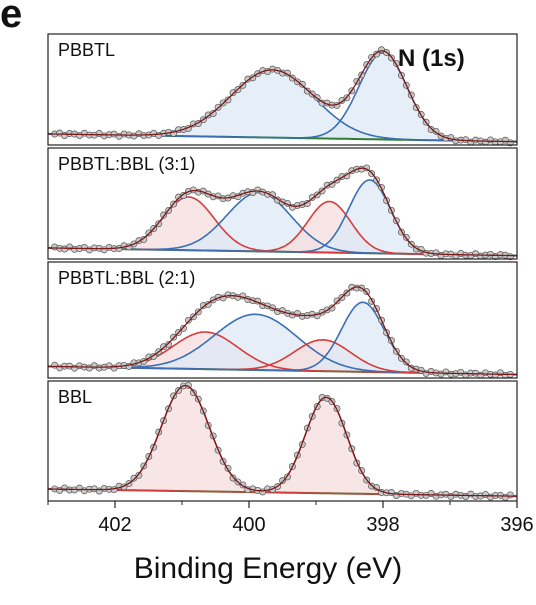 Image resolution: width=536 pixels, height=605 pixels. I want to click on panel-label-1: PBBTL, so click(86, 50).